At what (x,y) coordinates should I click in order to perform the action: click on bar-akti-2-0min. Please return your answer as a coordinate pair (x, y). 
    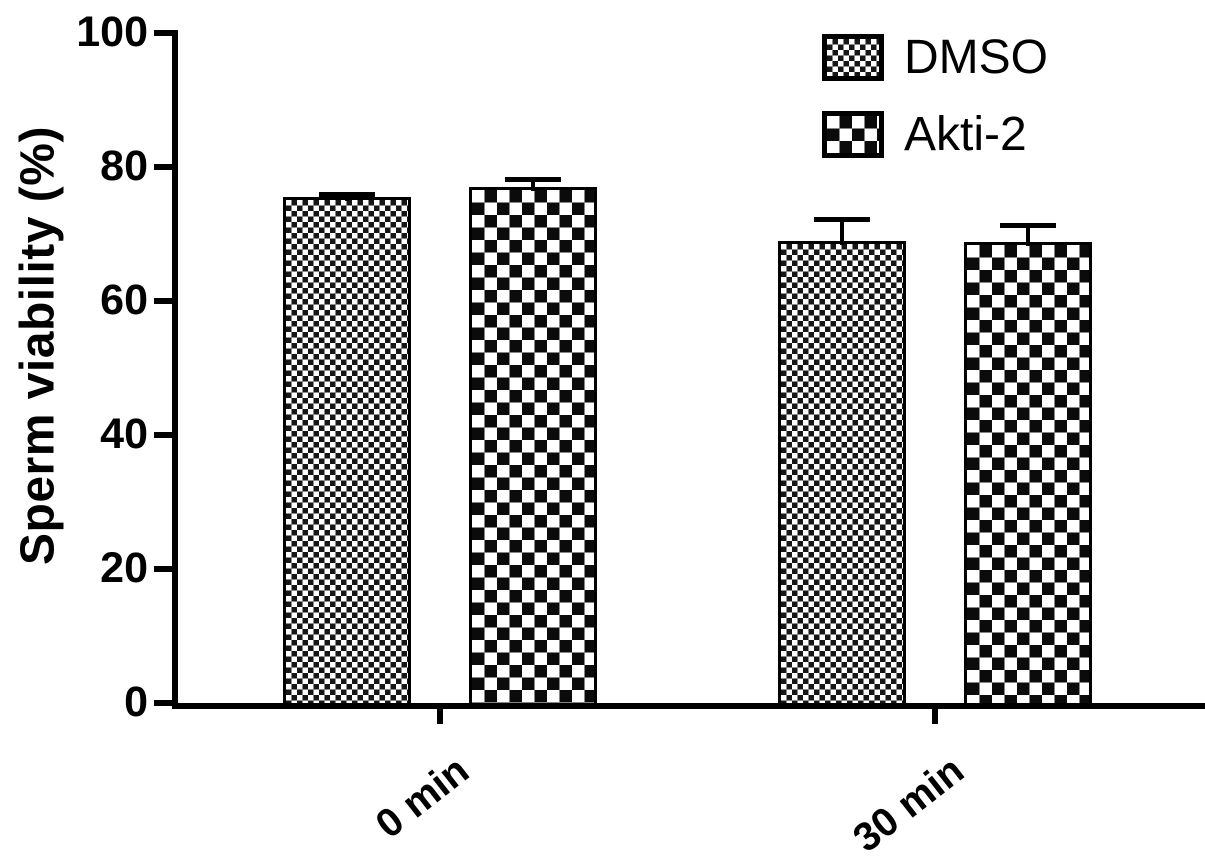
    Looking at the image, I should click on (533, 446).